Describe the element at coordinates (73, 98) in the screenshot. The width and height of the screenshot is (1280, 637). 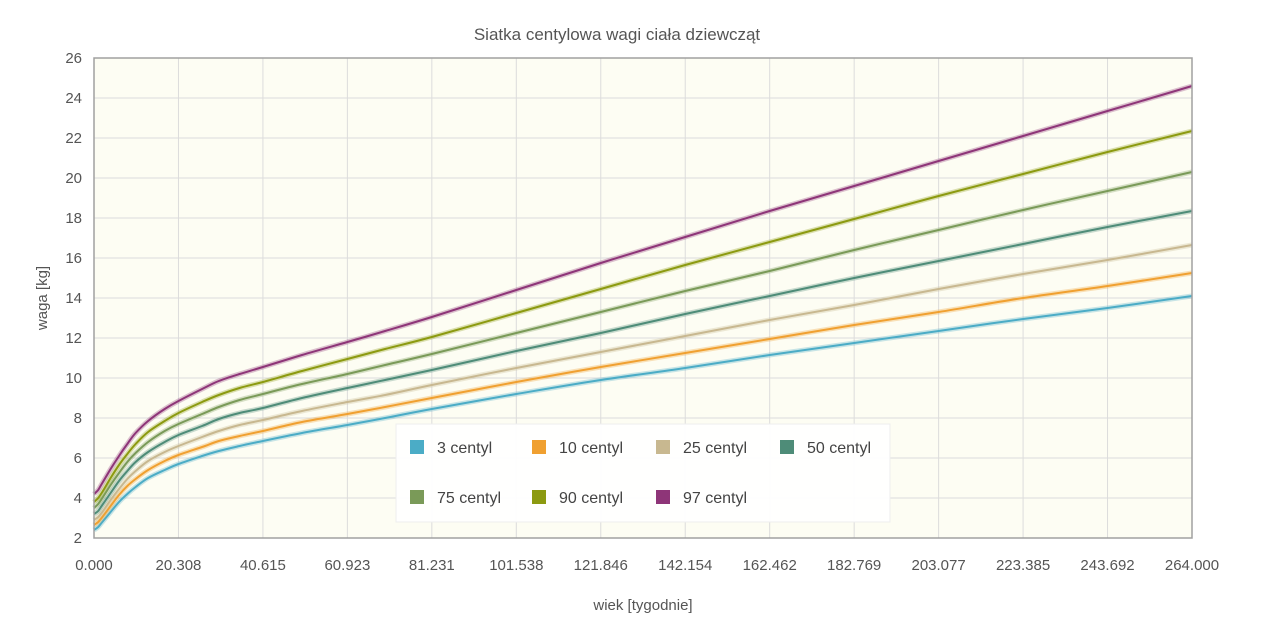
I see `y-tick-label: 24` at that location.